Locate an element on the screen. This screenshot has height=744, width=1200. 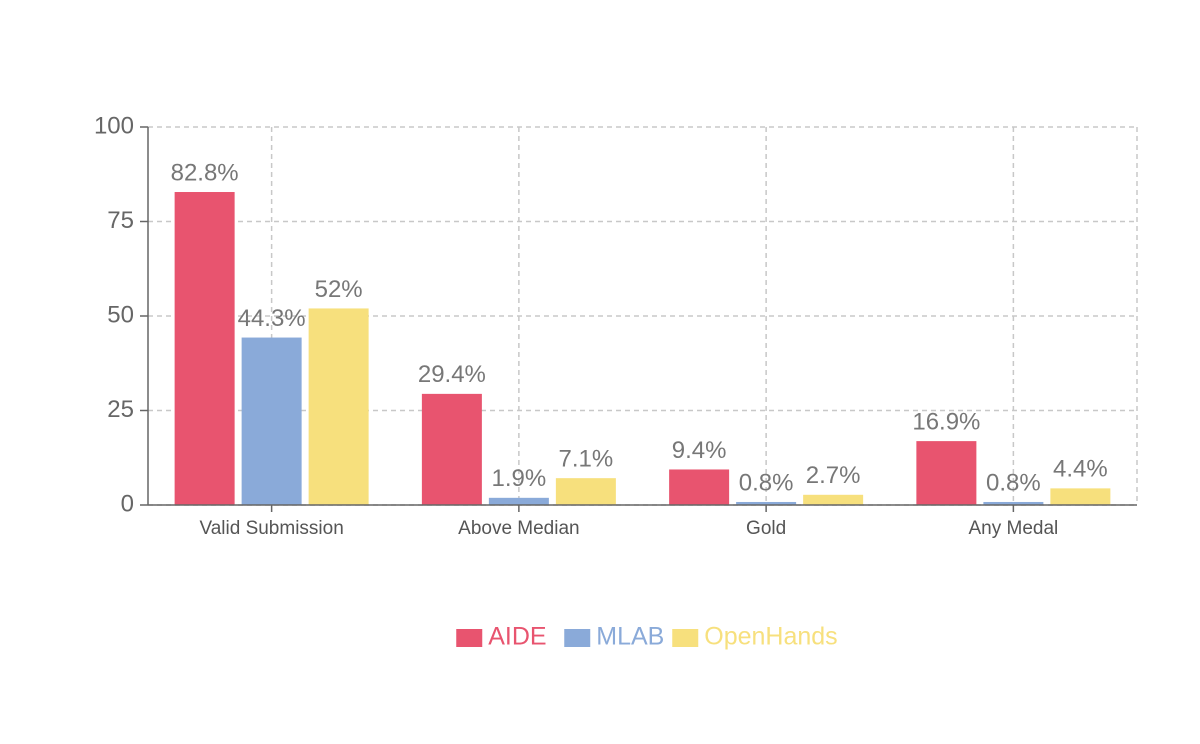
value-label: 1.9% is located at coordinates (519, 478).